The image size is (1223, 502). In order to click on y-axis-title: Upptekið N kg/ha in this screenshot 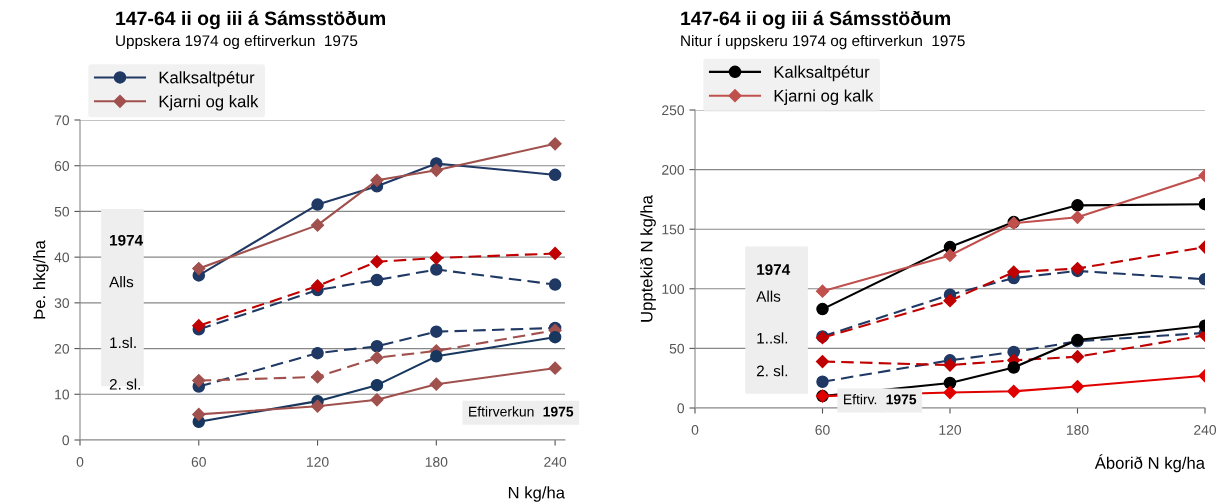, I will do `click(648, 258)`.